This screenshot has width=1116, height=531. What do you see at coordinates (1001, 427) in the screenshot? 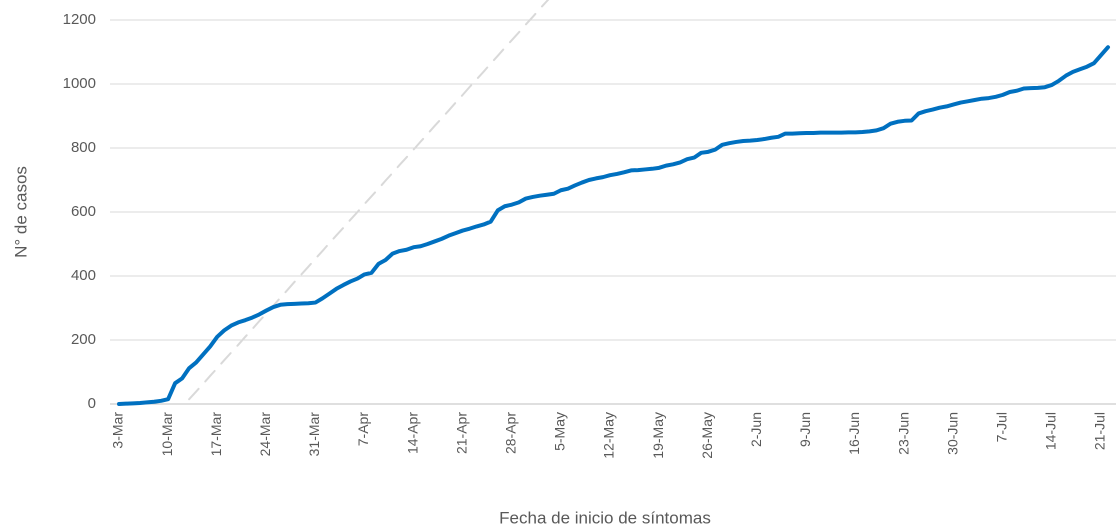
I see `x-tick-label: 7-Jul` at bounding box center [1001, 427].